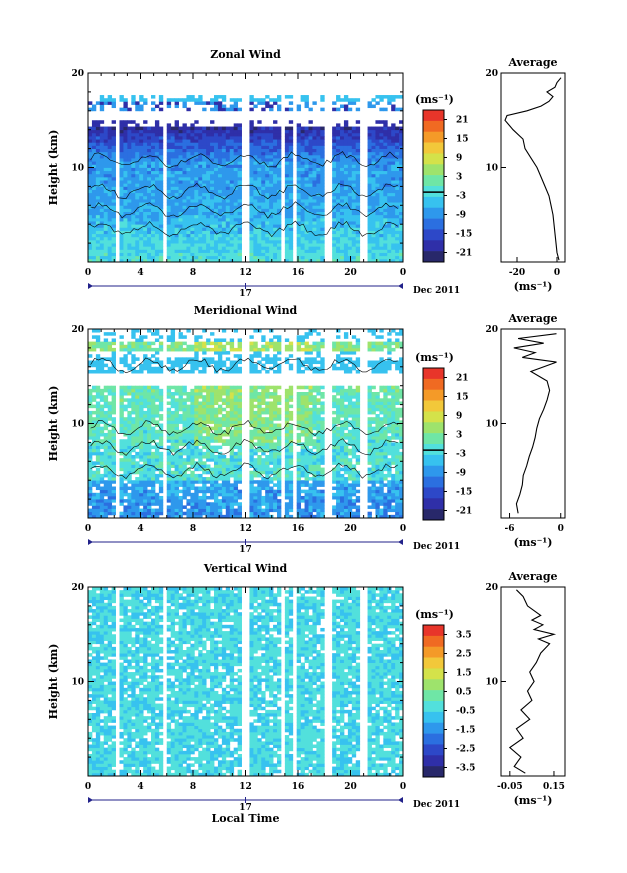 This screenshot has width=627, height=873. What do you see at coordinates (246, 310) in the screenshot?
I see `chart-title: Meridional Wind` at bounding box center [246, 310].